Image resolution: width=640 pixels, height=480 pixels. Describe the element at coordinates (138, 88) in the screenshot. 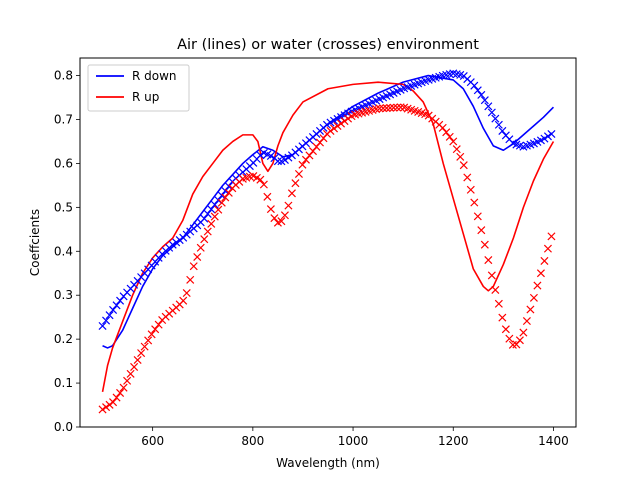

I see `legend: R down R up` at that location.